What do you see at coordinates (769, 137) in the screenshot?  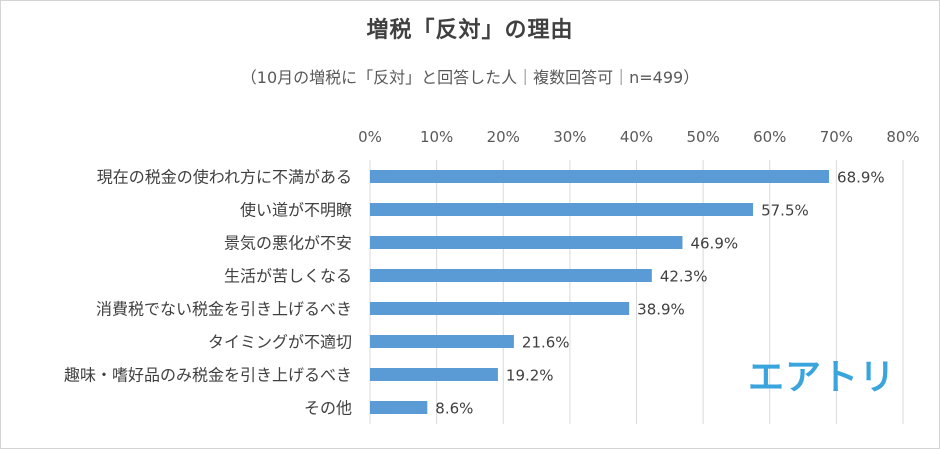 I see `x-tick-label: 60%` at bounding box center [769, 137].